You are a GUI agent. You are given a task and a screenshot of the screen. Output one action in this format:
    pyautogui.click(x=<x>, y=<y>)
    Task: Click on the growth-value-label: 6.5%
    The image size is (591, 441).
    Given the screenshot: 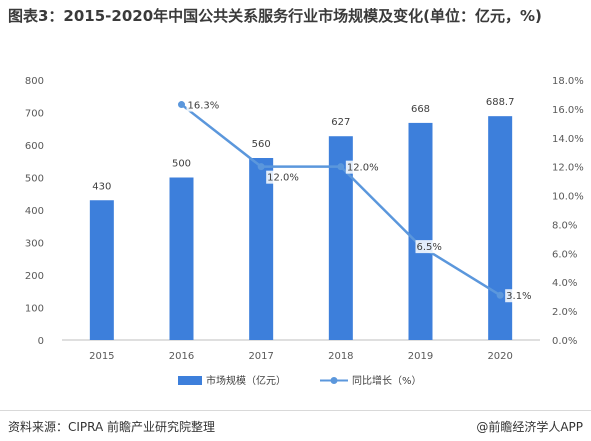 What is the action you would take?
    pyautogui.click(x=429, y=247)
    